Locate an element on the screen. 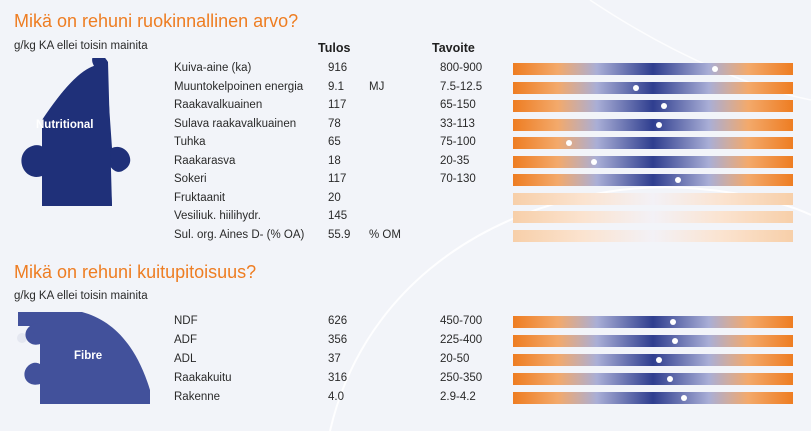 This screenshot has width=811, height=431. row-label: Raakarasva is located at coordinates (205, 160).